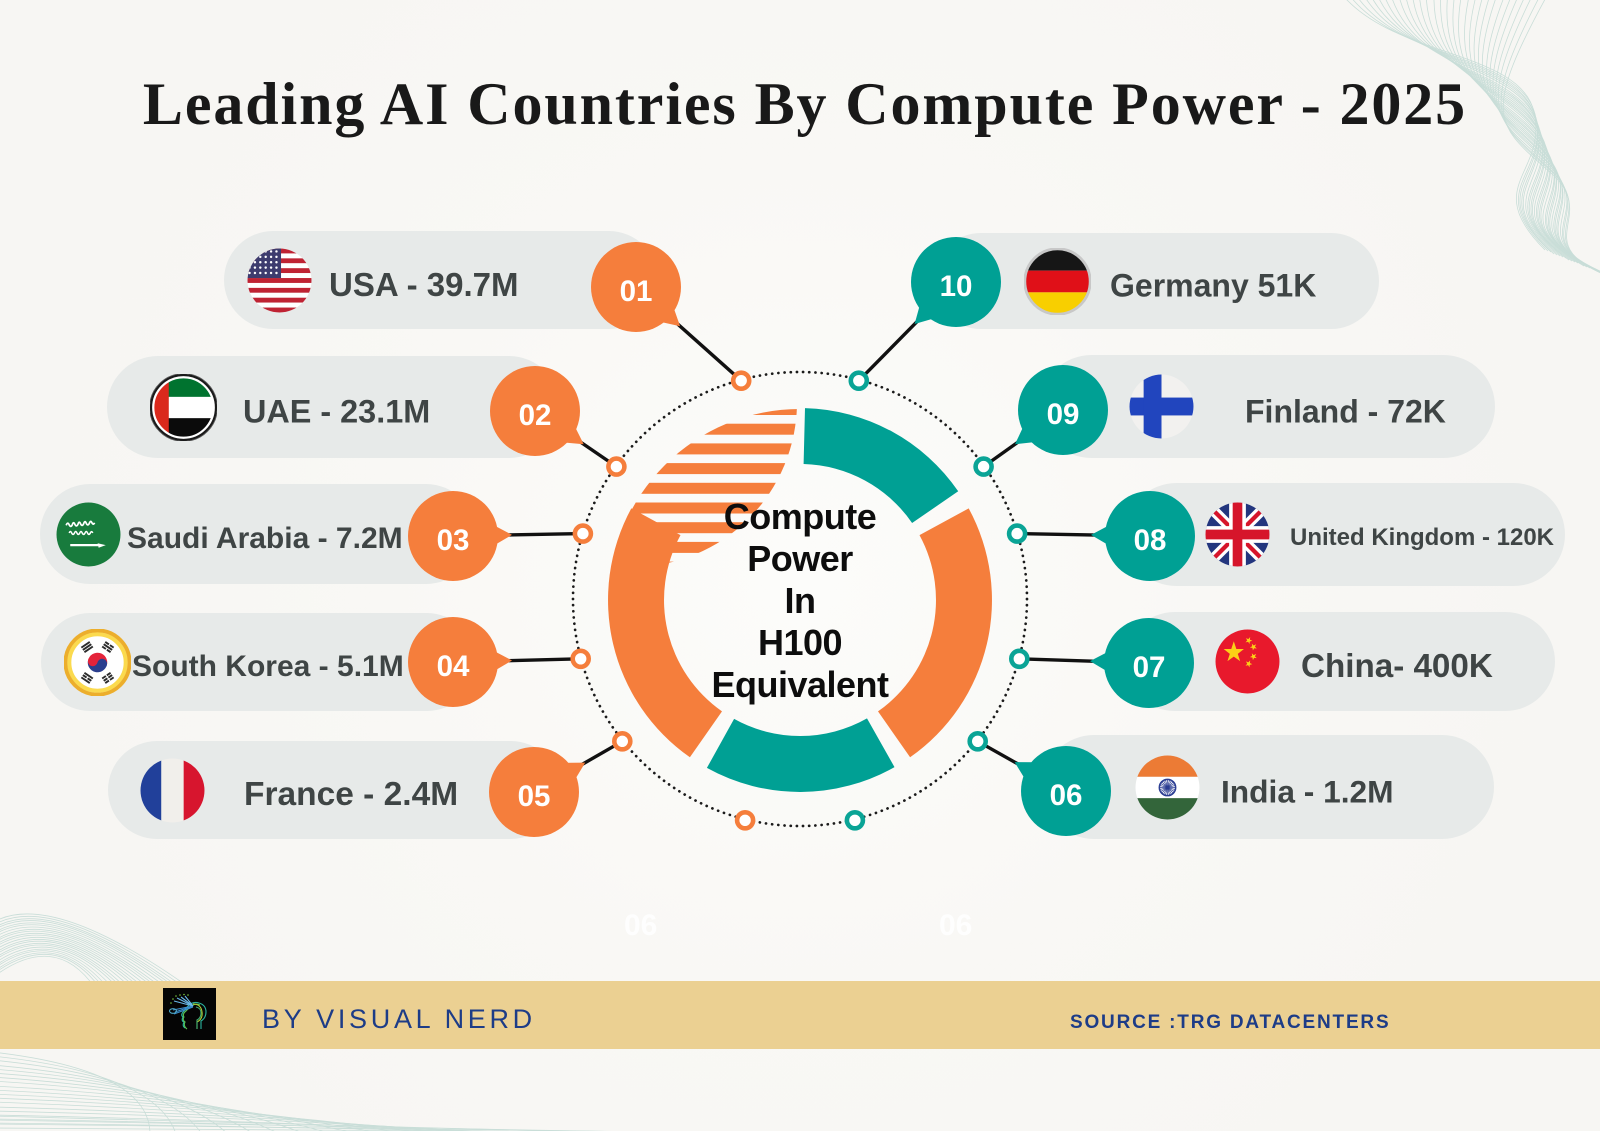 Image resolution: width=1600 pixels, height=1131 pixels. What do you see at coordinates (1149, 667) in the screenshot?
I see `svg-text: 07` at bounding box center [1149, 667].